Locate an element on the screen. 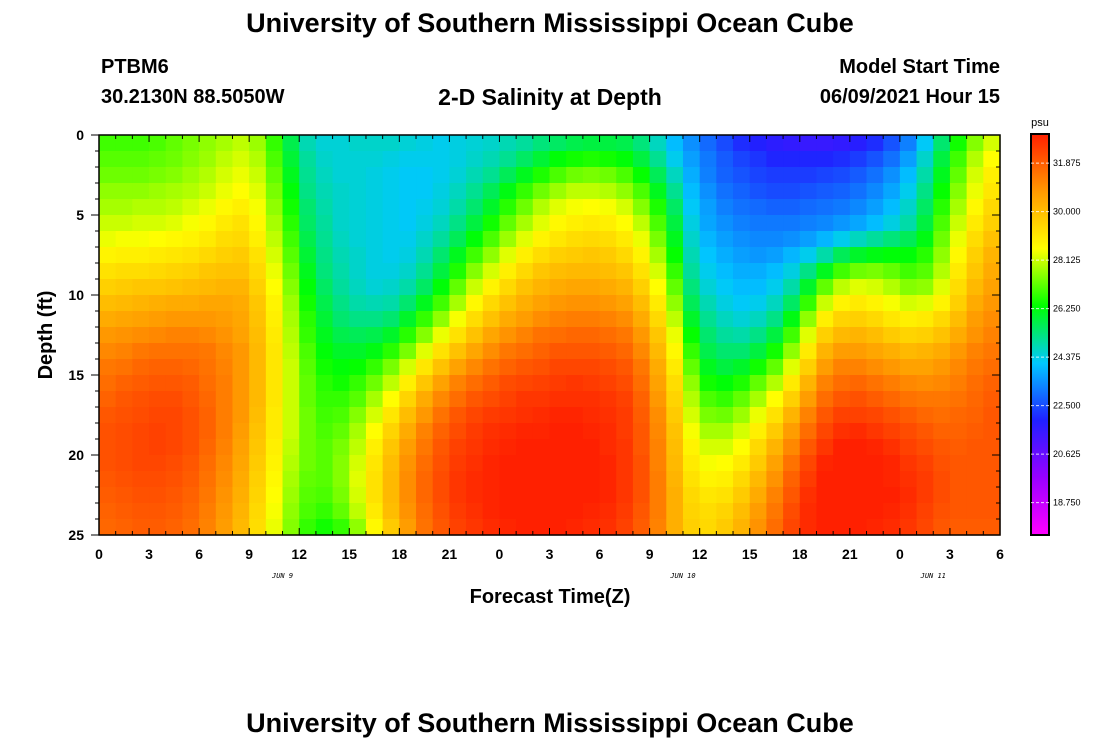 This screenshot has width=1100, height=750. model-start-value: 06/09/2021 Hour 15 is located at coordinates (909, 97).